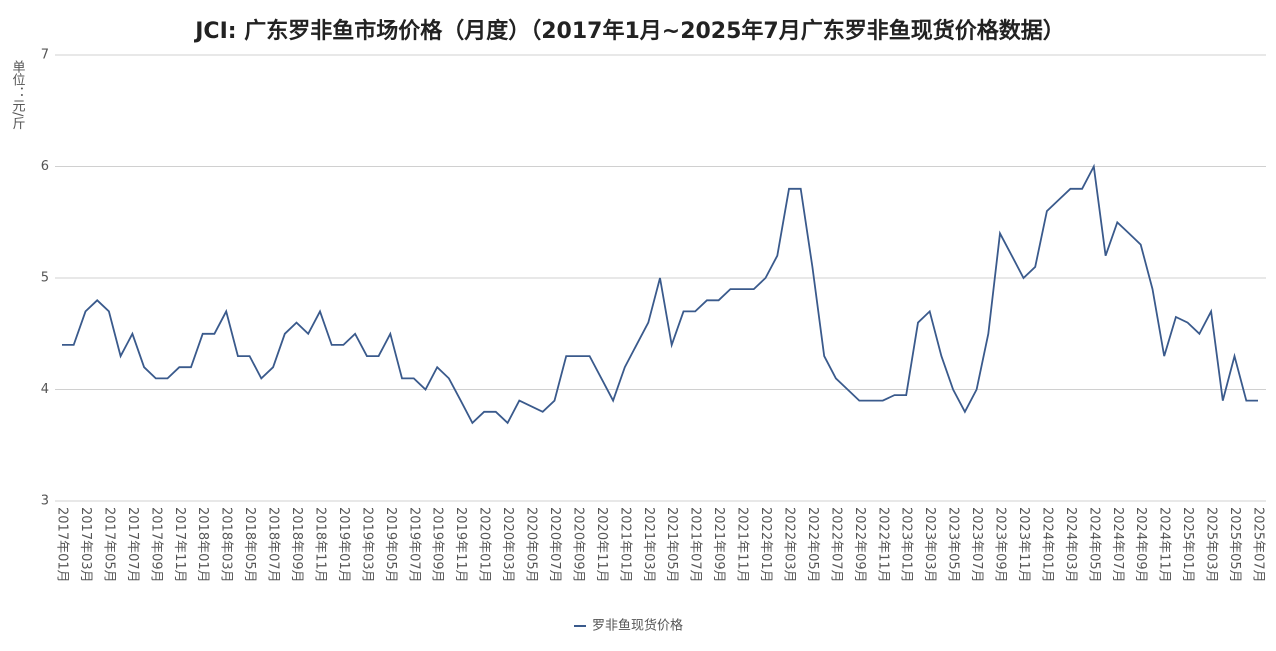  Describe the element at coordinates (45, 278) in the screenshot. I see `y-tick-label: 5` at that location.